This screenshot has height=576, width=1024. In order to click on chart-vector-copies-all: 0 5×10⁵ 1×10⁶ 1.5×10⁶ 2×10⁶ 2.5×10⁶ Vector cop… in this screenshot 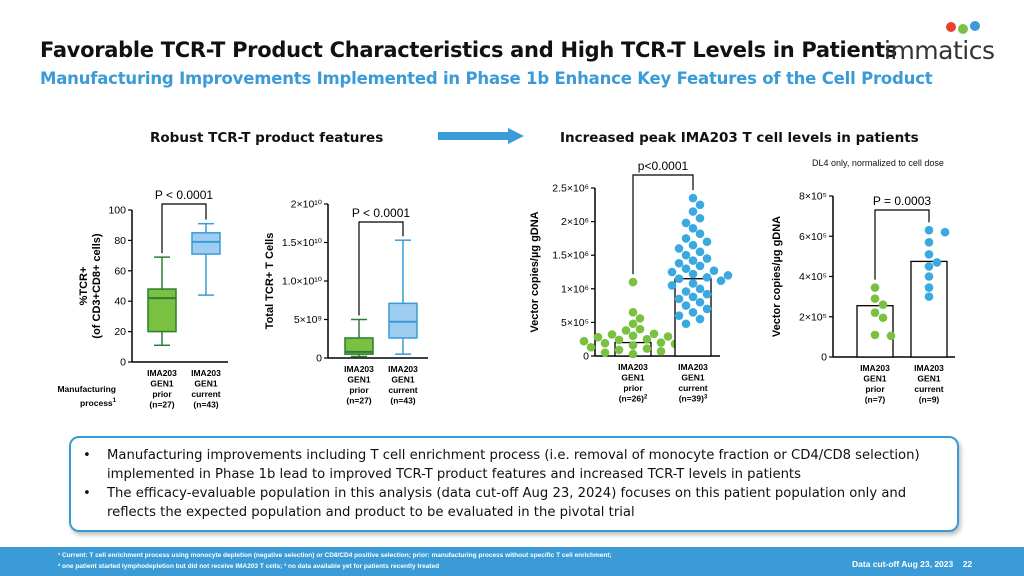, I will do `click(631, 281)`.